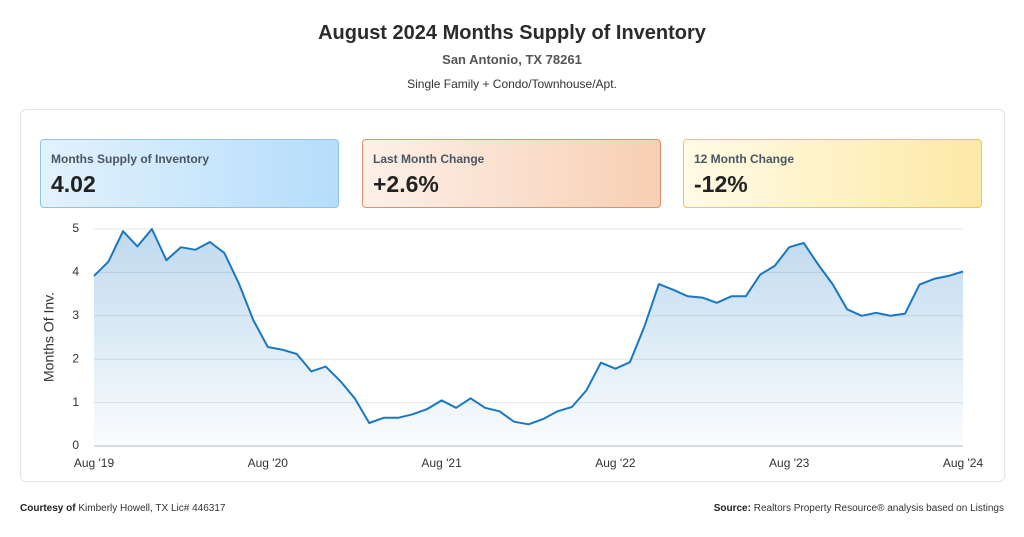 The height and width of the screenshot is (537, 1024). I want to click on x-tick-label: Aug '21, so click(441, 463).